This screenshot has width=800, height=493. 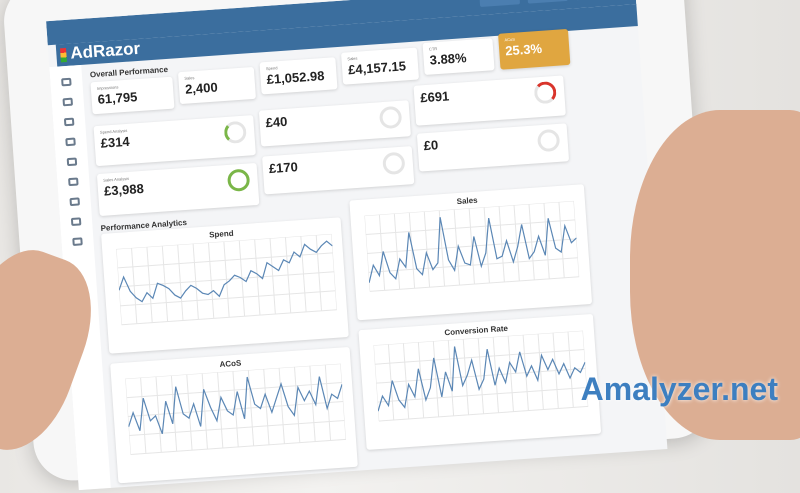 I want to click on kpi-acos: ACoS 25.3%, so click(x=534, y=49).